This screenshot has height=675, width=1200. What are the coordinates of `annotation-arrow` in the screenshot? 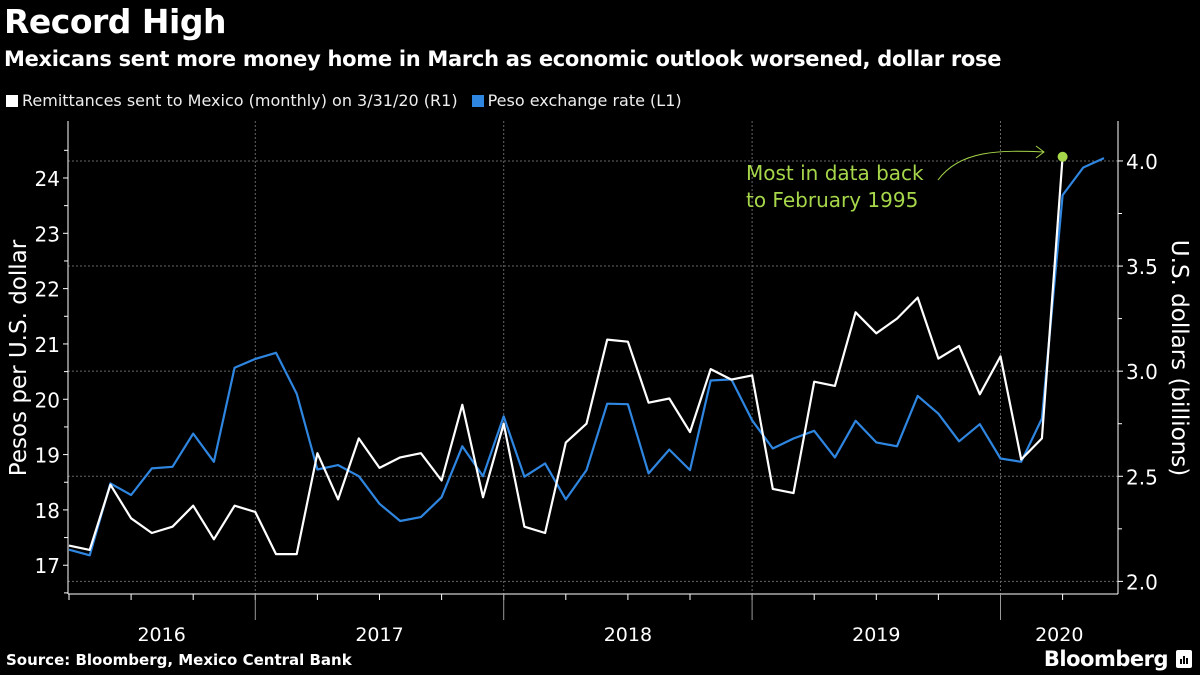 It's located at (991, 163).